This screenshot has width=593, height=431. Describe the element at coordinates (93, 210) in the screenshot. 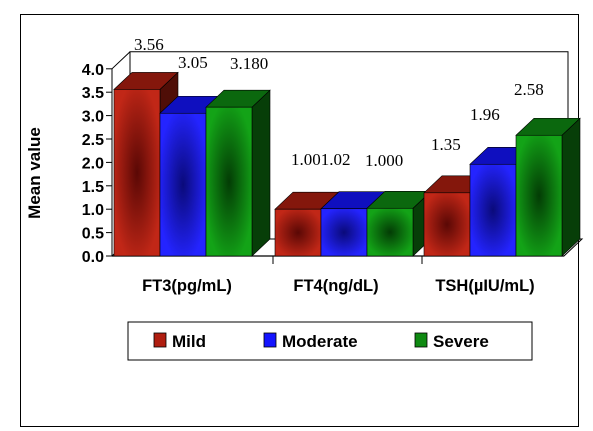

I see `y-tick-label: 1.0` at that location.